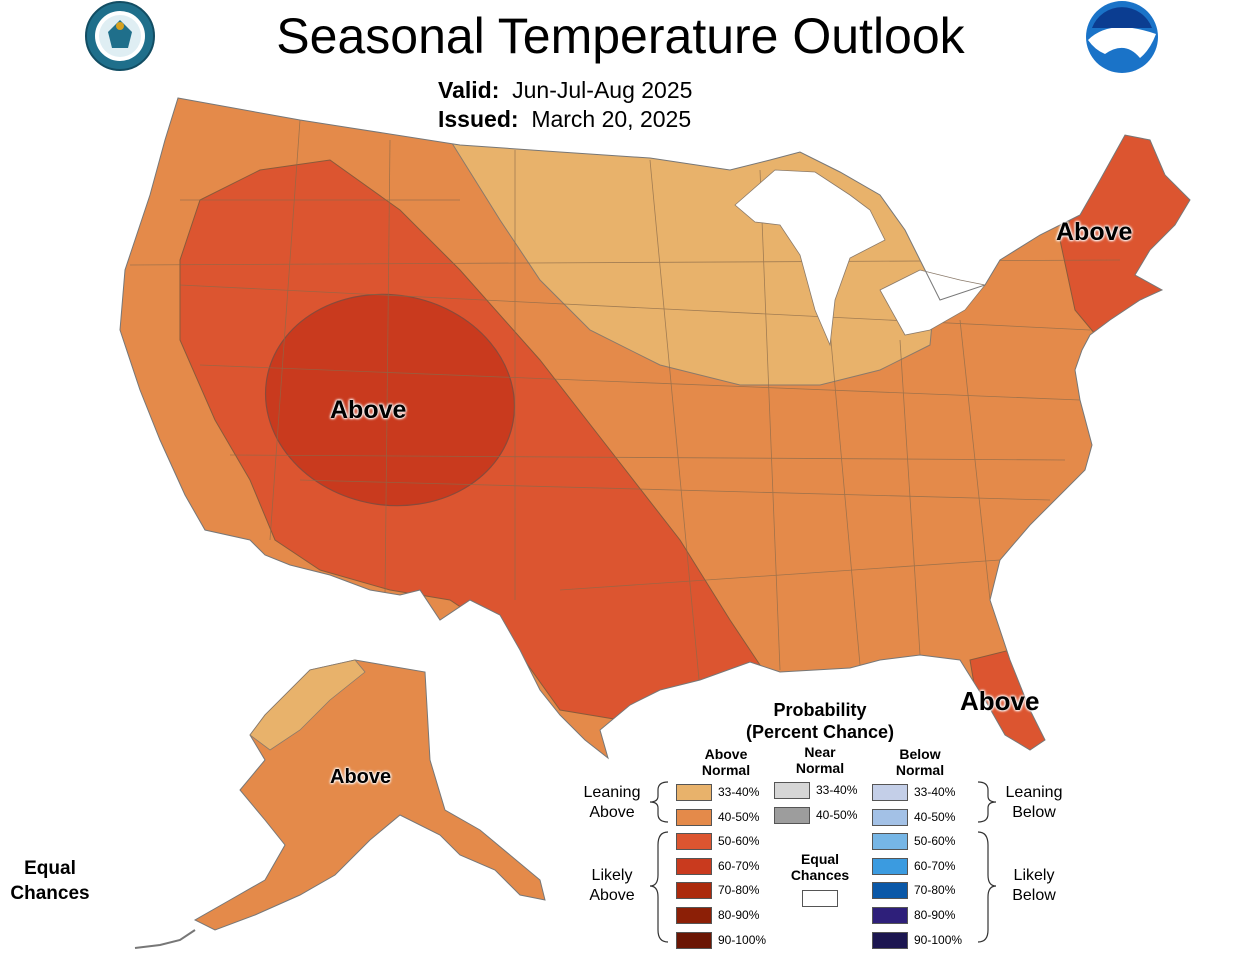  I want to click on great-lakes-west, so click(810, 258).